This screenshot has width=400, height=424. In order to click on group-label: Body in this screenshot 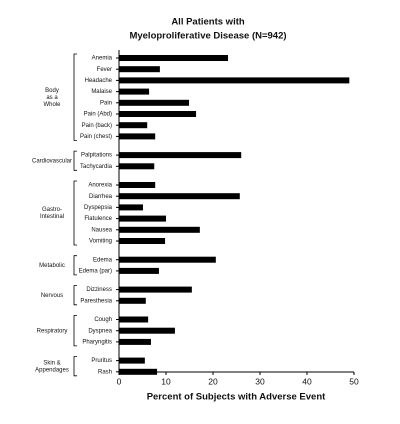, I will do `click(52, 91)`.